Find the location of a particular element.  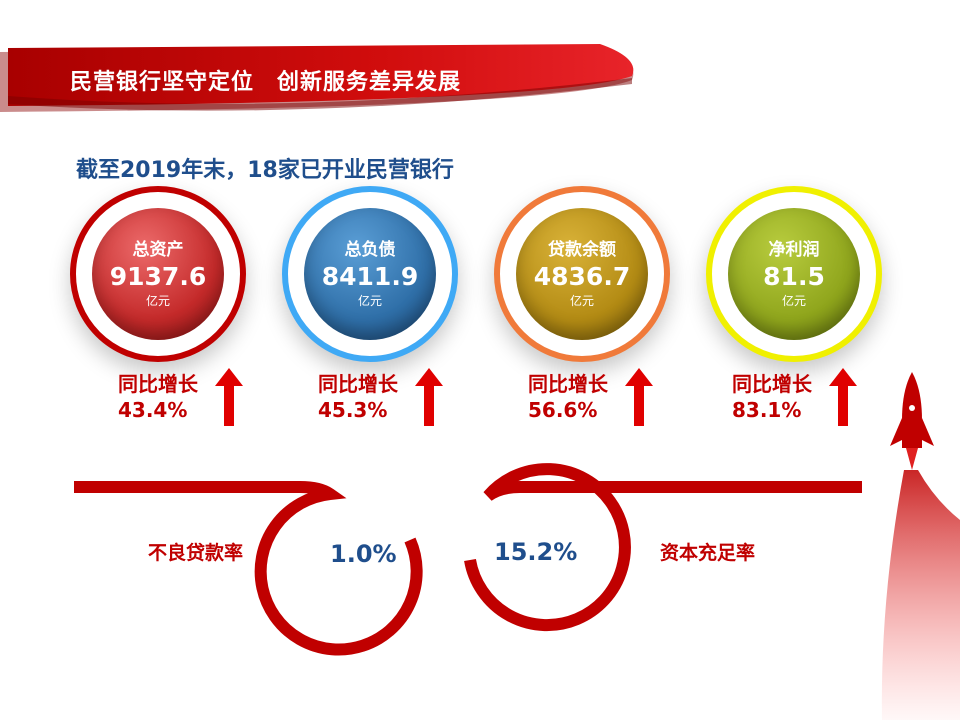

metric-ball: 总负债 8411.9 亿元 is located at coordinates (370, 274).